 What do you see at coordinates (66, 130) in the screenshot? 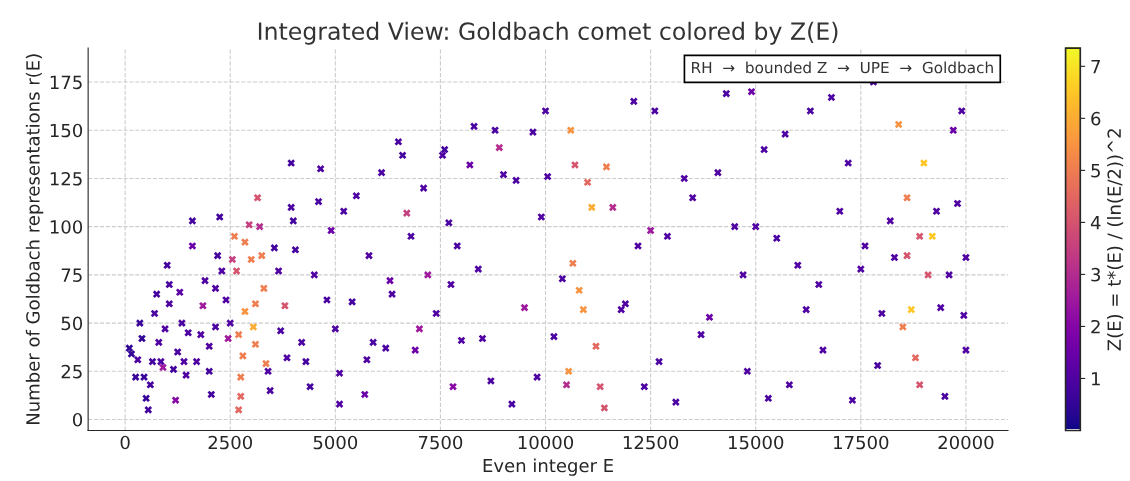
I see `y-tick-label: 150` at bounding box center [66, 130].